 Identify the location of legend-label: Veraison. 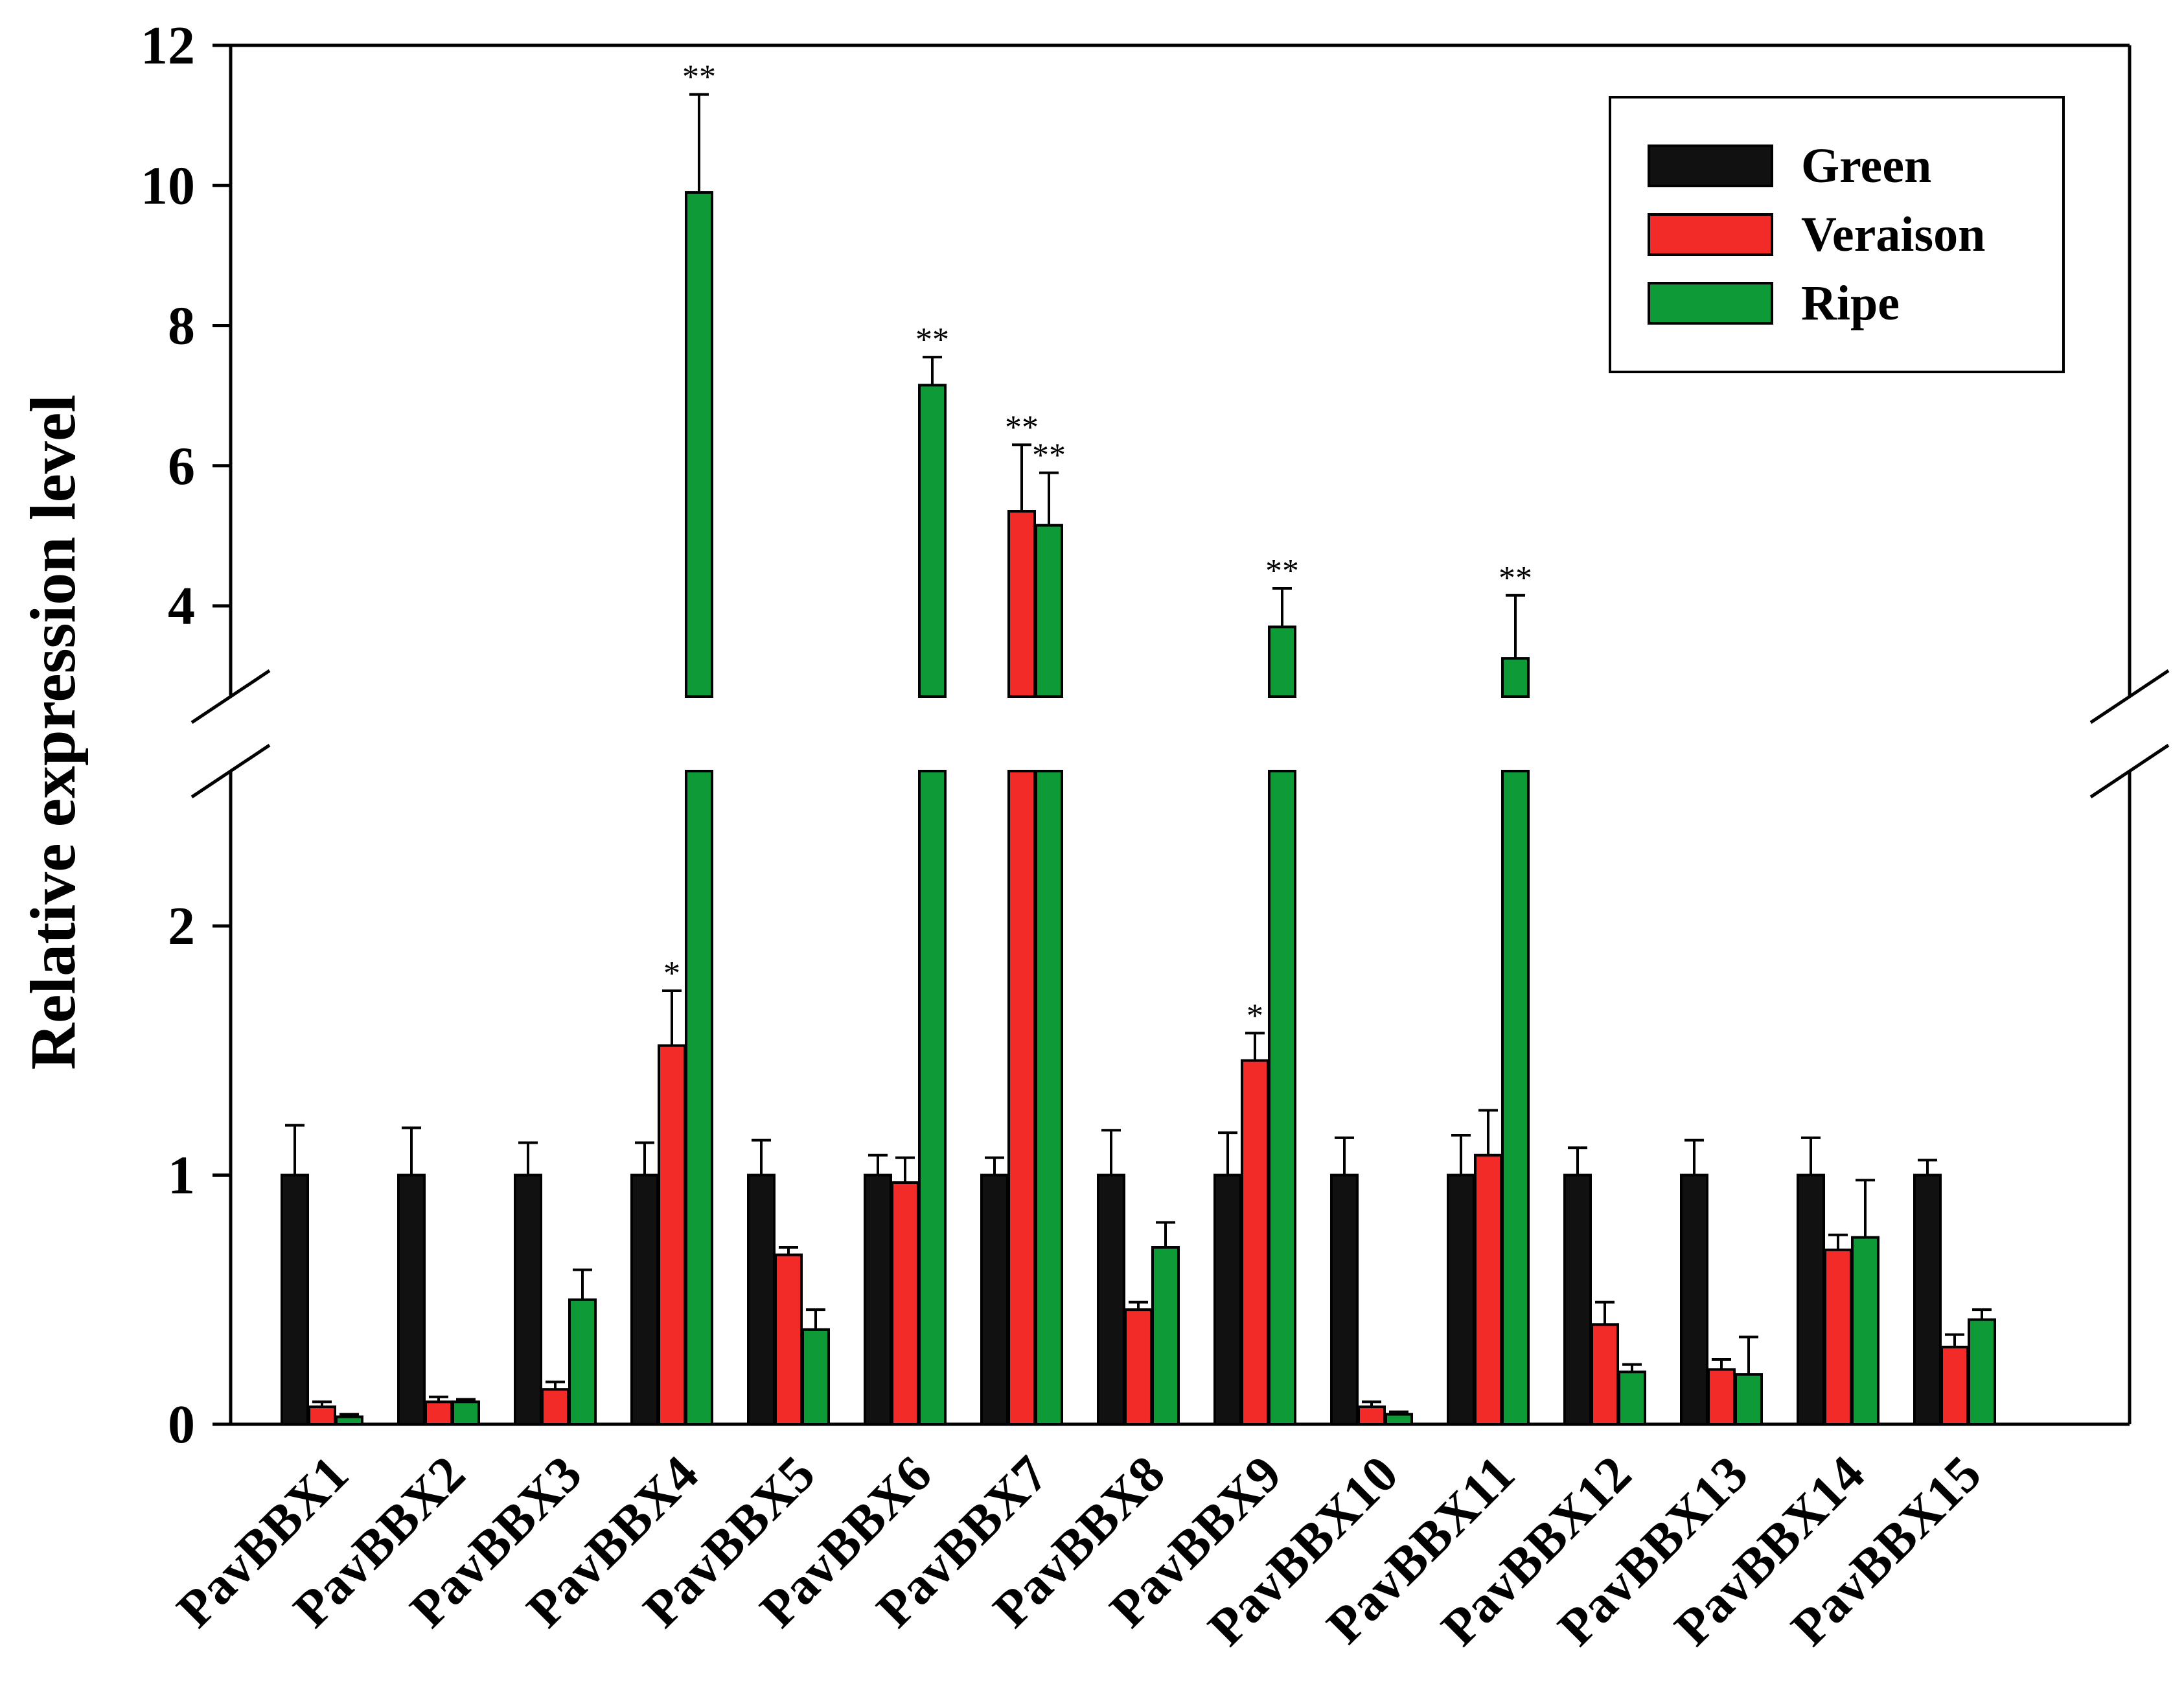
(1893, 234).